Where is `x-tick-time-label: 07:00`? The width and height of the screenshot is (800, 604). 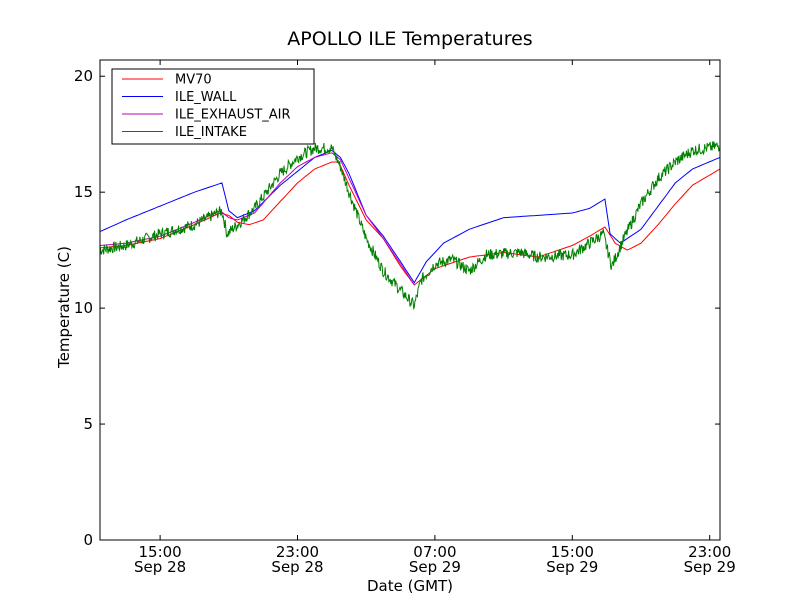 x-tick-time-label: 07:00 is located at coordinates (434, 552).